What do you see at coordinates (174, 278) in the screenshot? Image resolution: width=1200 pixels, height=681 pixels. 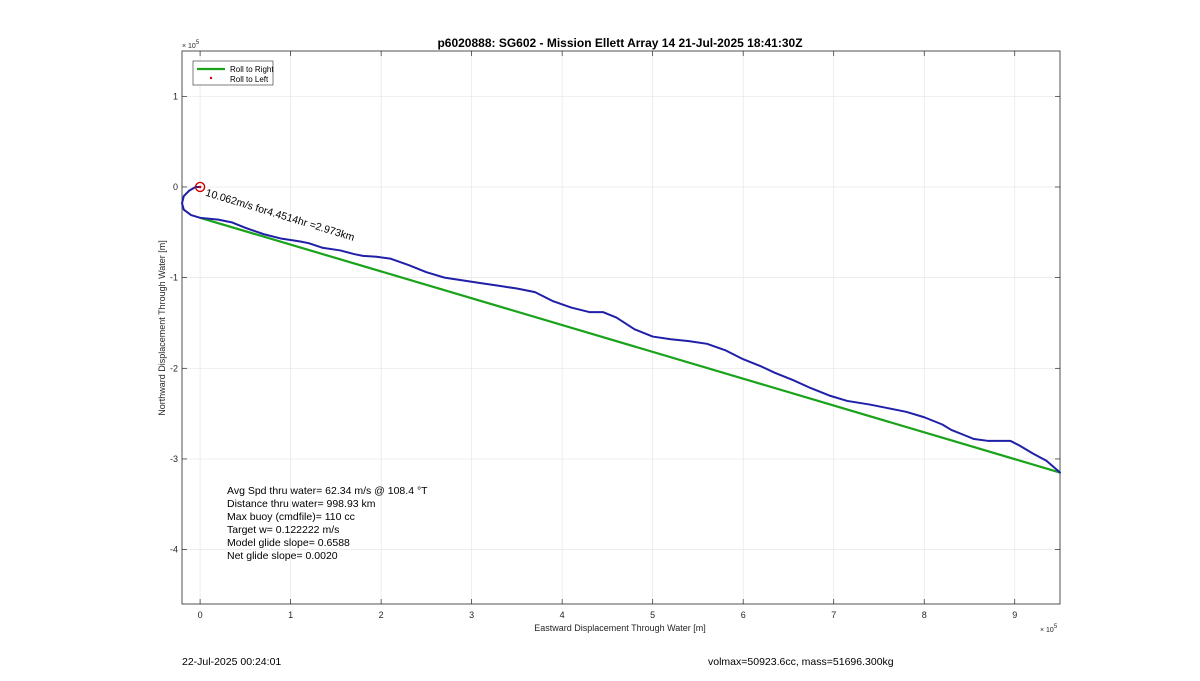 I see `y-tick-label: -1` at bounding box center [174, 278].